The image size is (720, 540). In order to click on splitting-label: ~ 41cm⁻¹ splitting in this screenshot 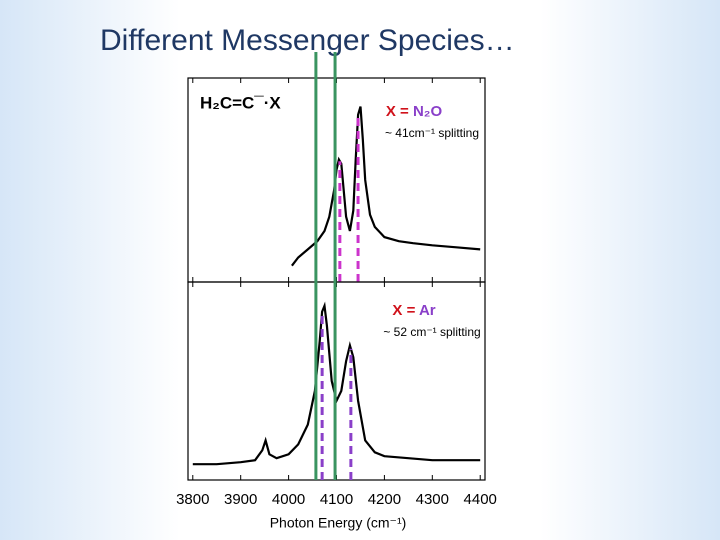, I will do `click(432, 133)`.